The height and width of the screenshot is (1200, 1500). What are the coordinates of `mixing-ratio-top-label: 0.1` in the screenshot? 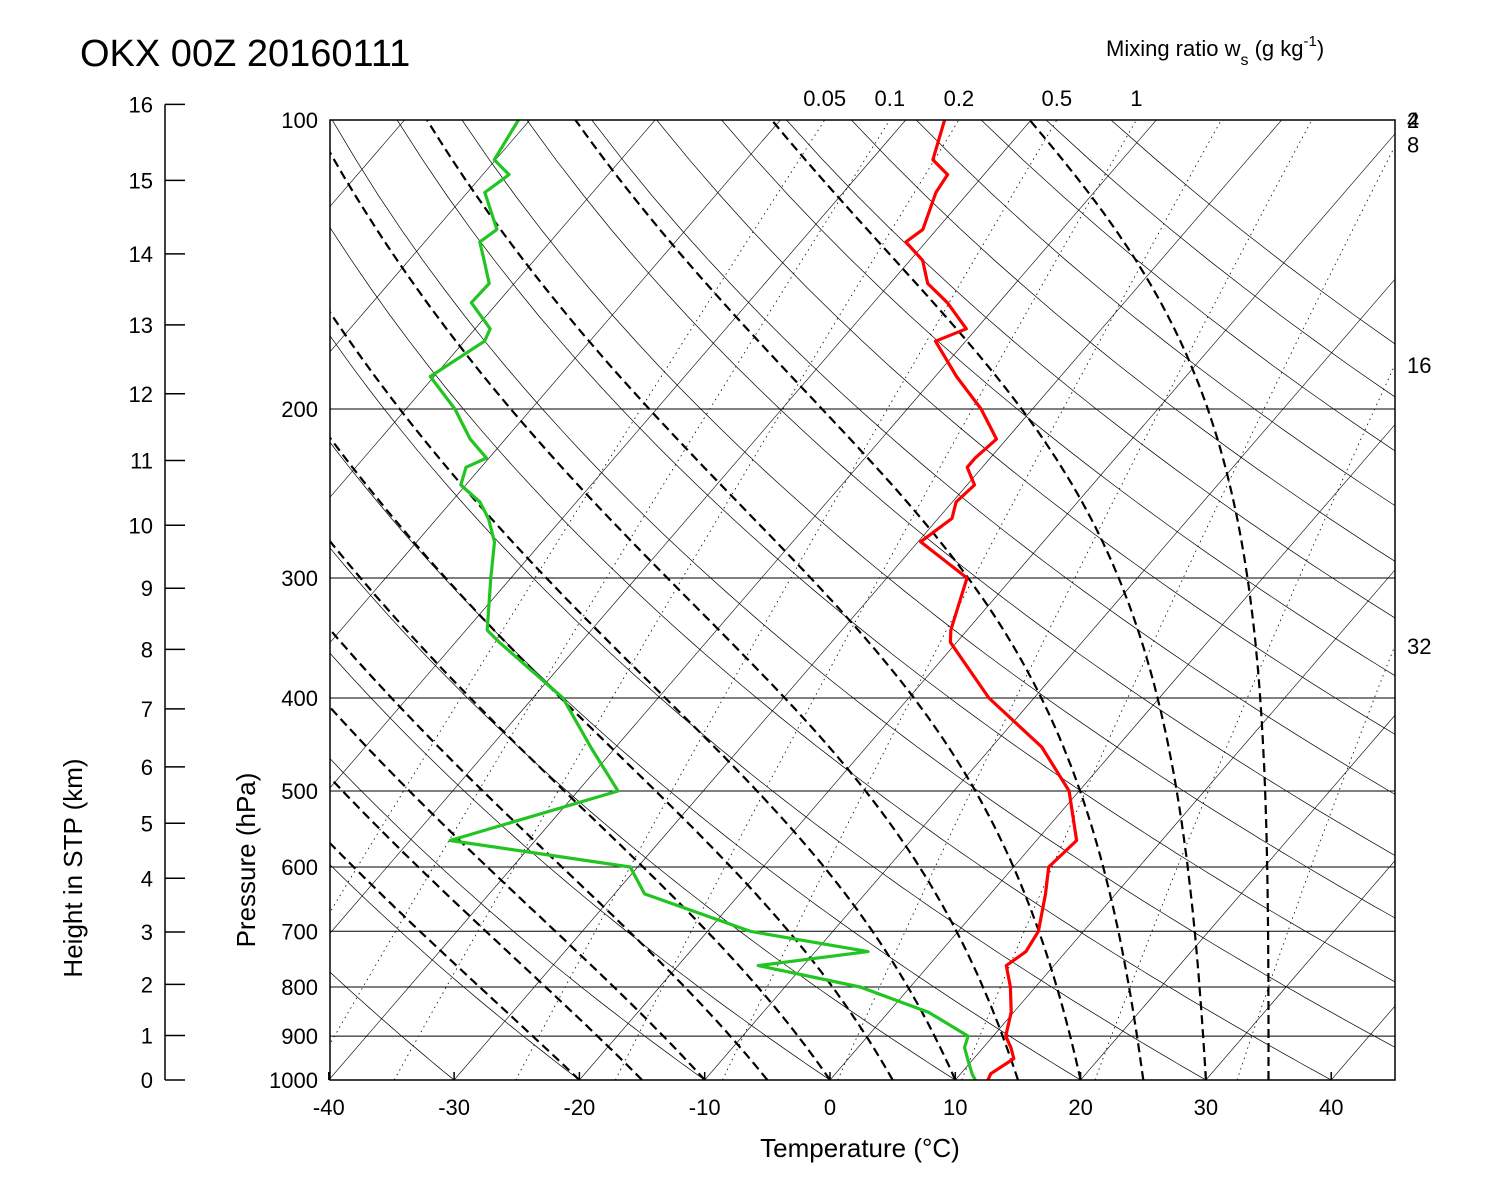 It's located at (890, 98).